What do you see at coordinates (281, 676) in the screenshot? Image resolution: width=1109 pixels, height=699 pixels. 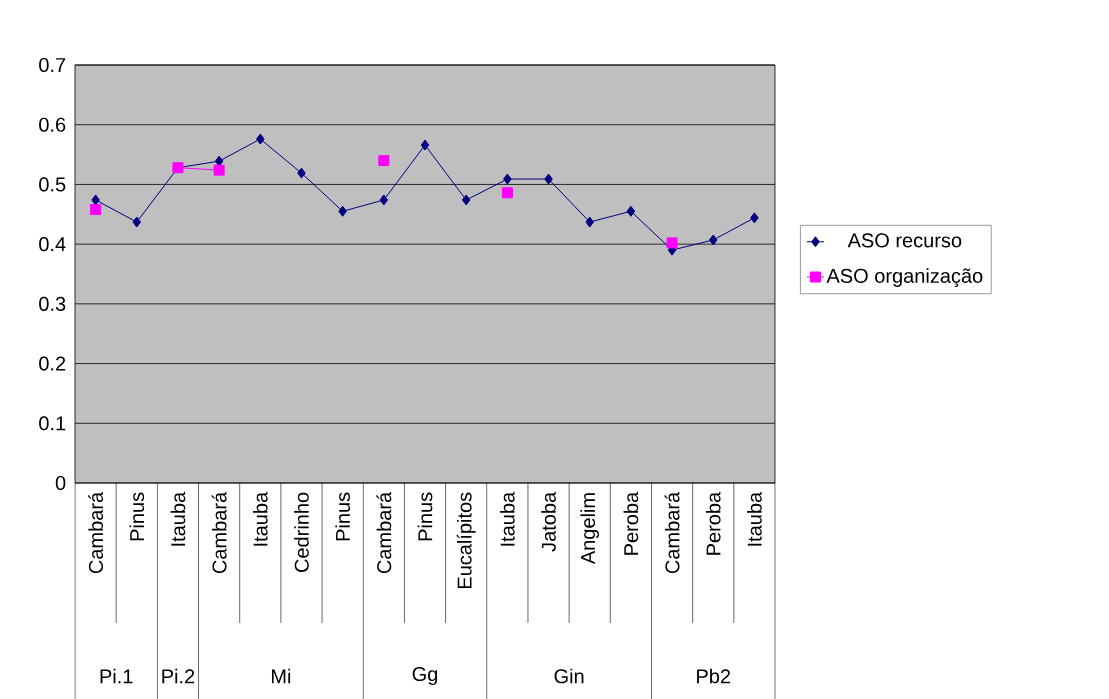 I see `text: Mi` at bounding box center [281, 676].